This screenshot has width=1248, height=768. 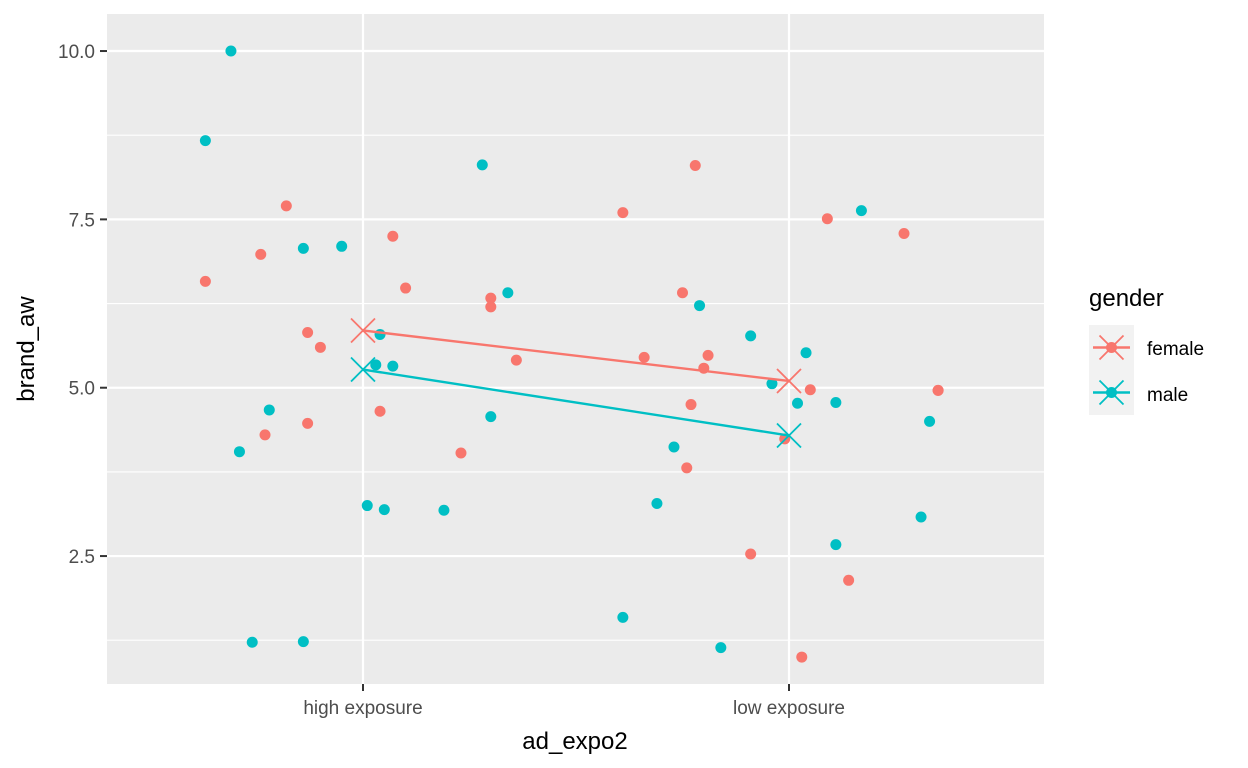 I want to click on mean-lines, so click(x=576, y=383).